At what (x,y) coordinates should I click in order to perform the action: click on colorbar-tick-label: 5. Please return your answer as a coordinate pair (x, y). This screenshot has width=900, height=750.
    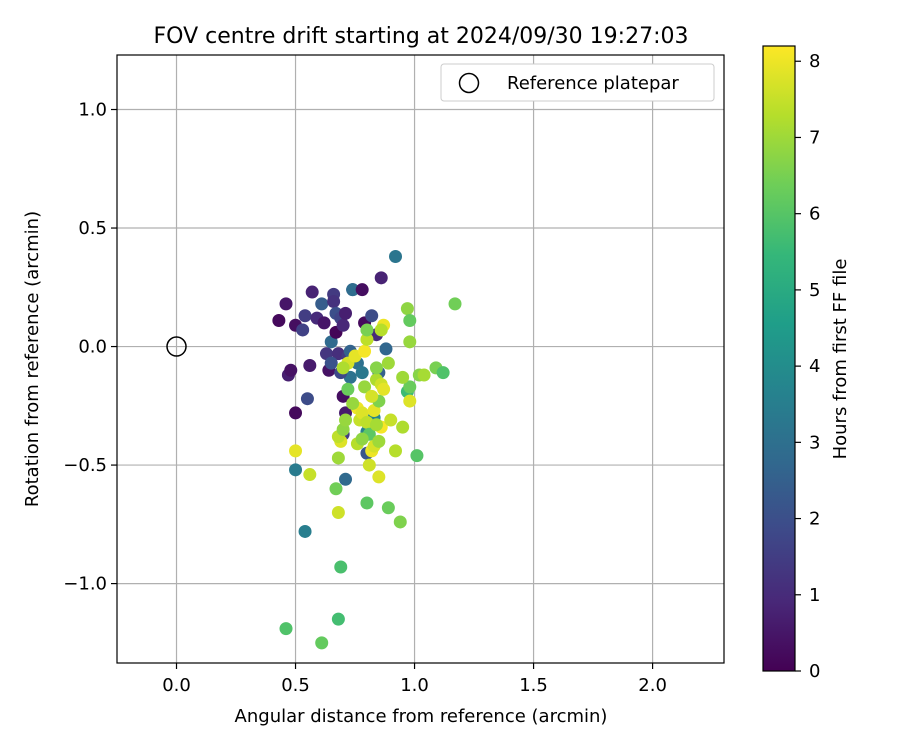
    Looking at the image, I should click on (814, 290).